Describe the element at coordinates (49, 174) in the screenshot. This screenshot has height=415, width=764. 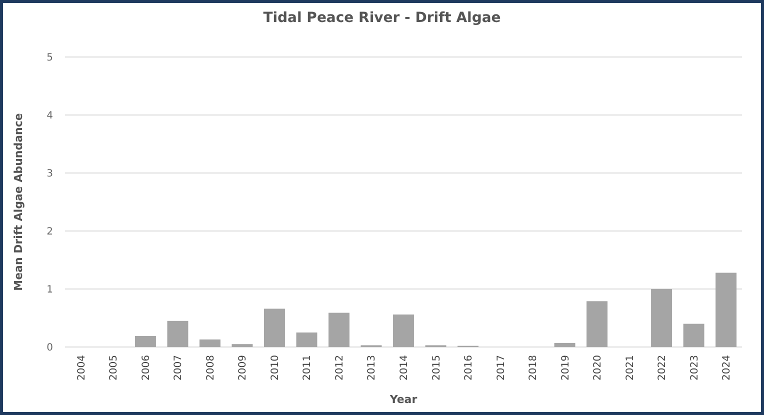
I see `y-tick-label: 3` at that location.